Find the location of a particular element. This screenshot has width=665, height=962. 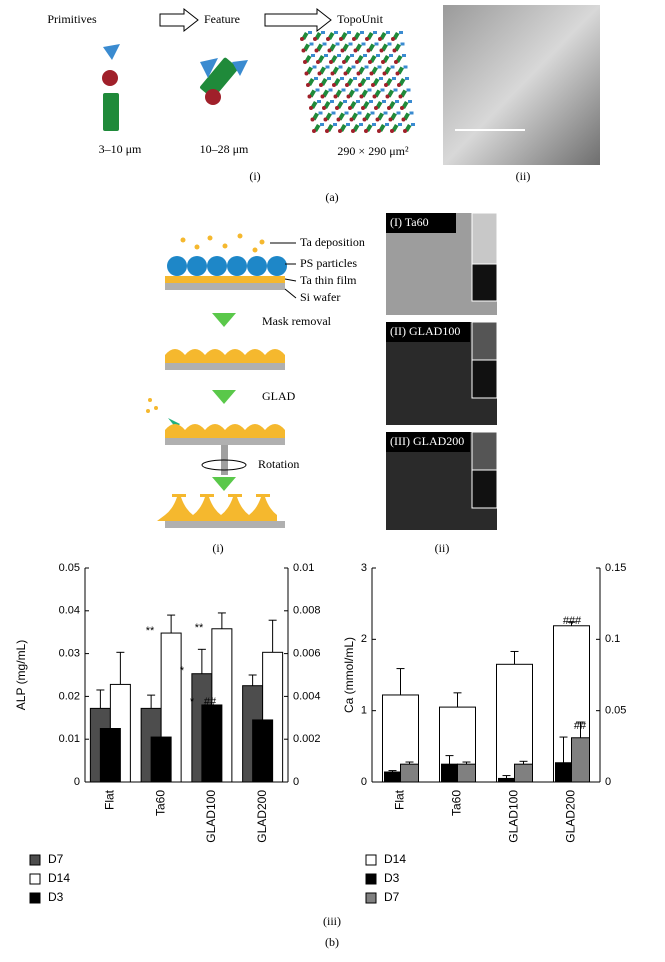

image-label: (I) Ta60 is located at coordinates (409, 222).